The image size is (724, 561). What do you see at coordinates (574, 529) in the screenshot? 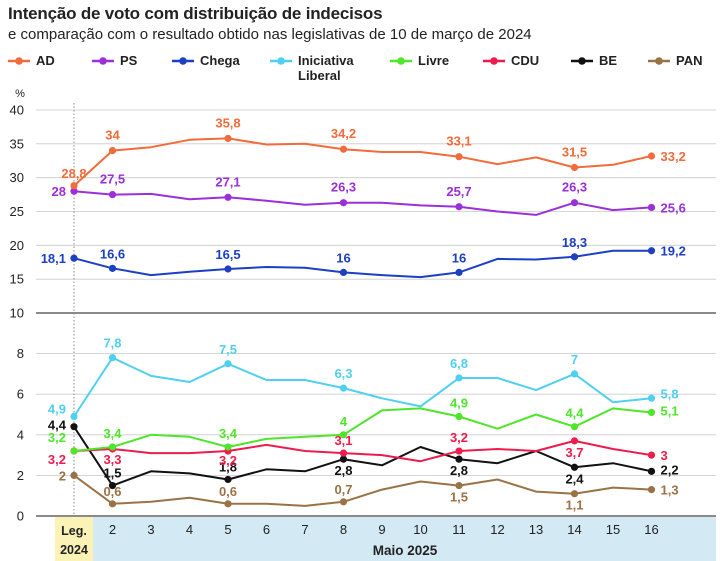
I see `x-tick-label: 14` at bounding box center [574, 529].